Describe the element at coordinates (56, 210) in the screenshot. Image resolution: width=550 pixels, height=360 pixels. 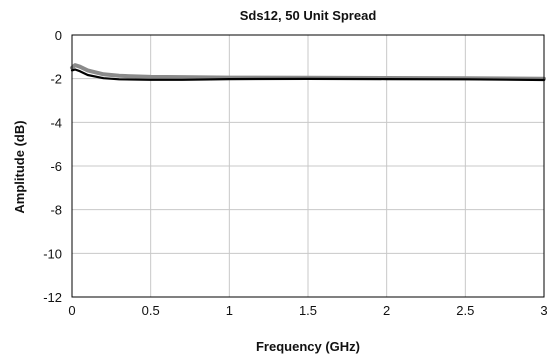
I see `y-tick-label: -8` at that location.